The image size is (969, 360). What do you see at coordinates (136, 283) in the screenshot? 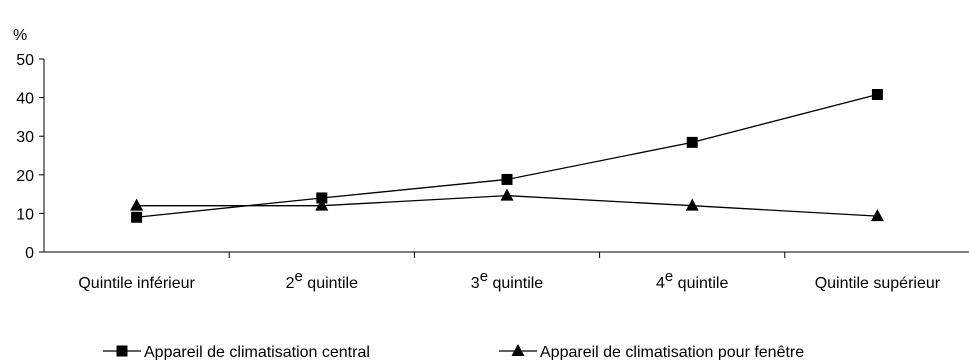
I see `x-tick-label: Quintile inférieur` at bounding box center [136, 283].